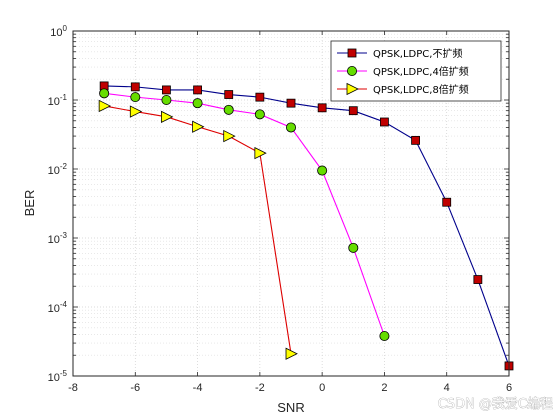 This screenshot has height=420, width=560. What do you see at coordinates (384, 388) in the screenshot?
I see `x-tick-label: 2` at bounding box center [384, 388].